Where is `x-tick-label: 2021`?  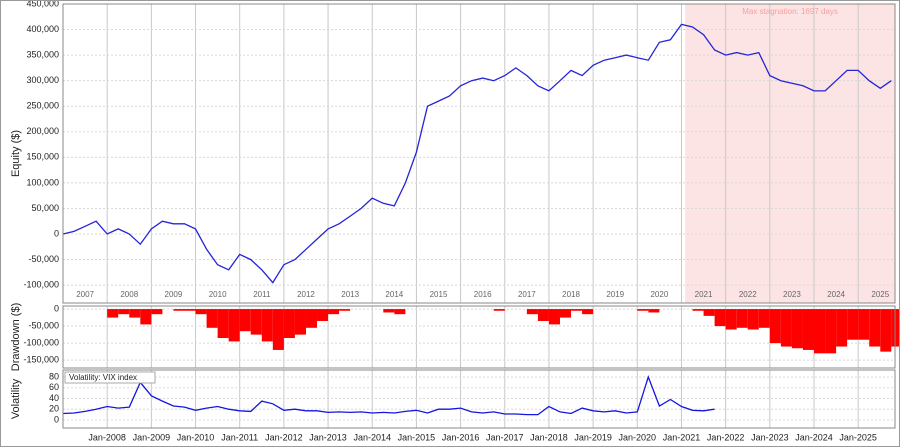
x-tick-label: 2021 is located at coordinates (704, 294).